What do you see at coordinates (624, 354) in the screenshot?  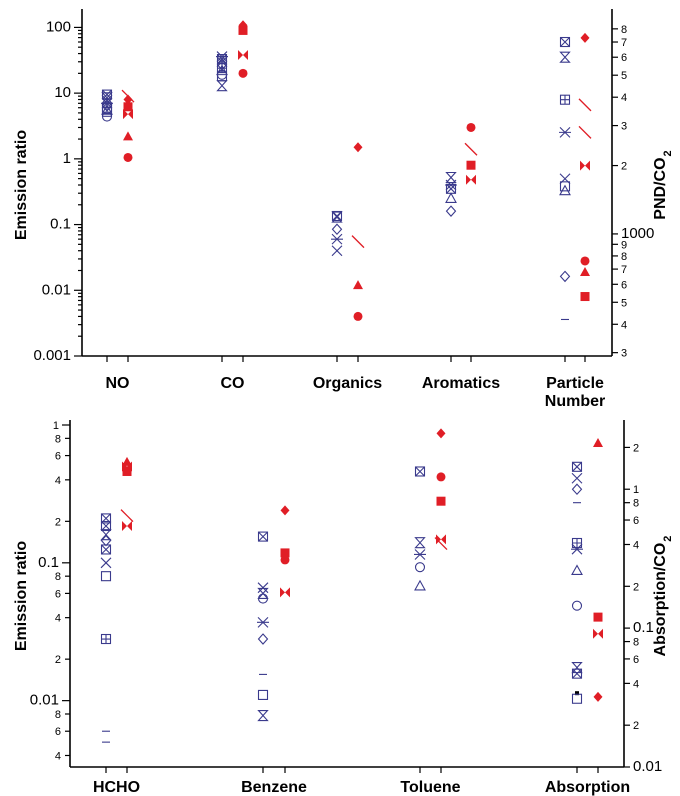 I see `y2-tick-label: 3` at bounding box center [624, 354].